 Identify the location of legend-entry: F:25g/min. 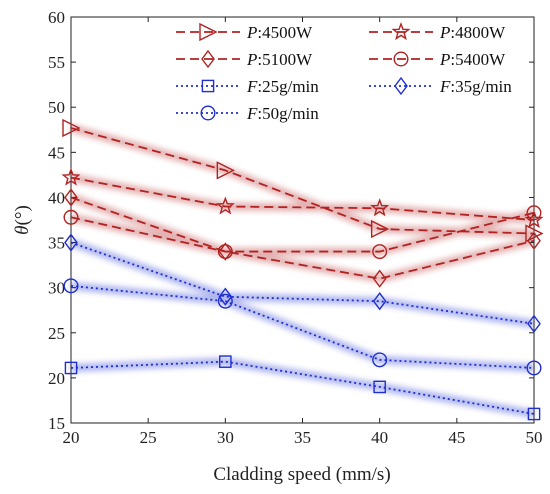
(247, 86).